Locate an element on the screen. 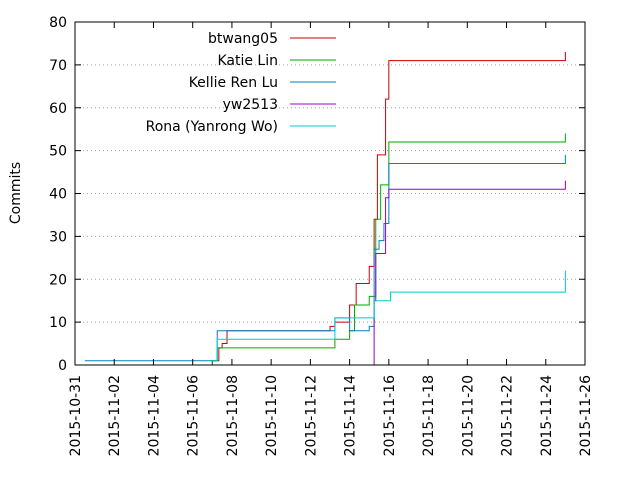 This screenshot has width=640, height=480. y-tick-label: 10 is located at coordinates (58, 323).